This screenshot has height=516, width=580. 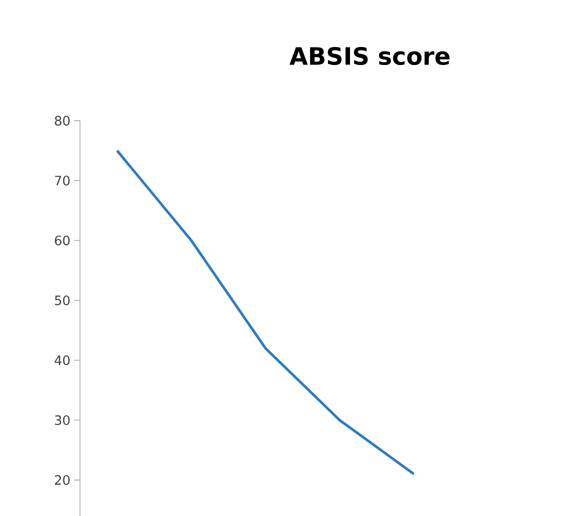 What do you see at coordinates (62, 181) in the screenshot?
I see `y-tick-label: 70` at bounding box center [62, 181].